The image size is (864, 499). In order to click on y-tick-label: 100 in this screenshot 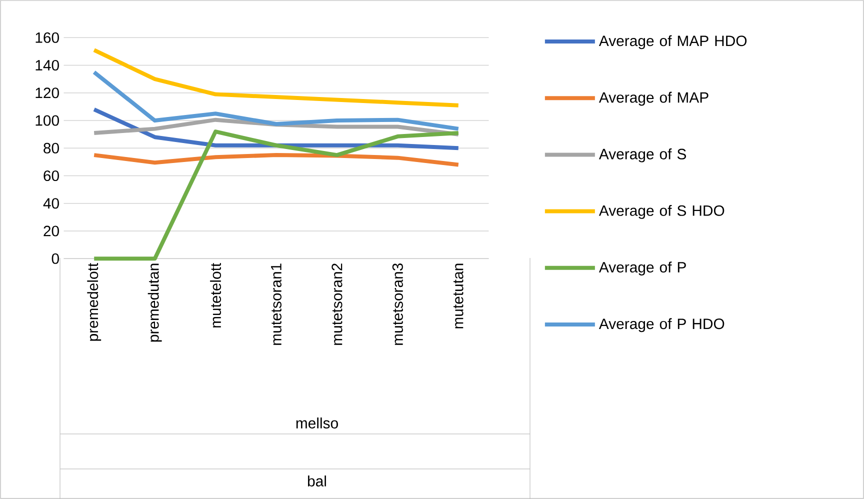, I will do `click(47, 120)`.